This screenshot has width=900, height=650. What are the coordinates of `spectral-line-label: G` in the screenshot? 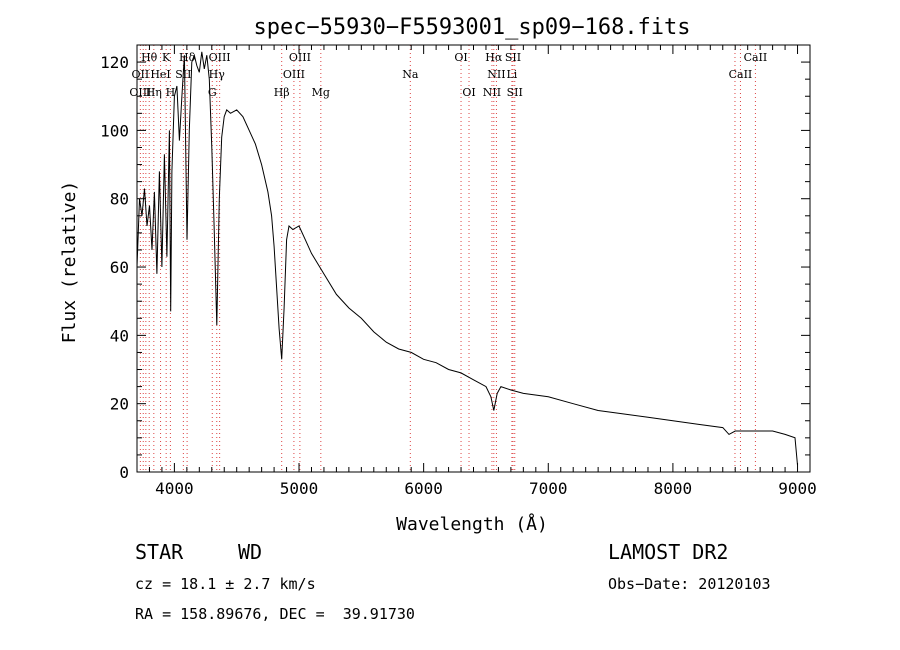 It's located at (212, 92).